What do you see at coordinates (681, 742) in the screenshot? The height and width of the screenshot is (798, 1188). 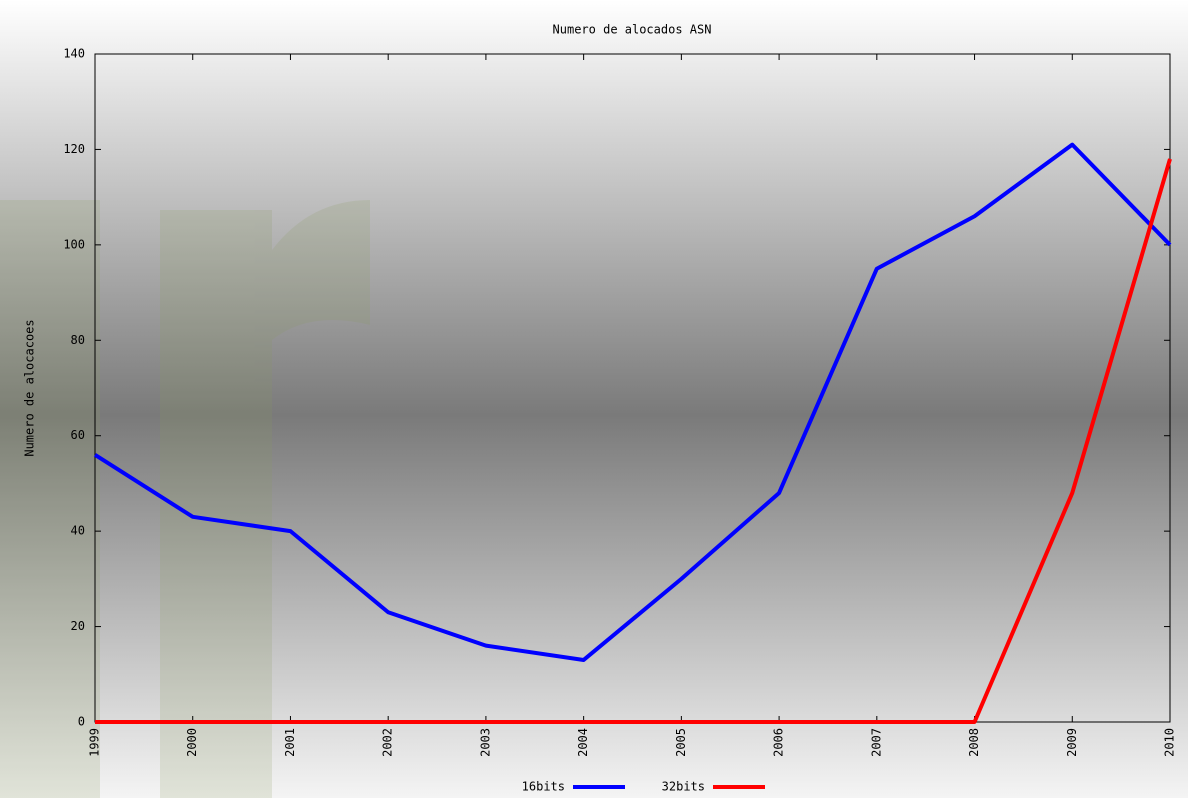 I see `x-tick-label: 2005` at bounding box center [681, 742].